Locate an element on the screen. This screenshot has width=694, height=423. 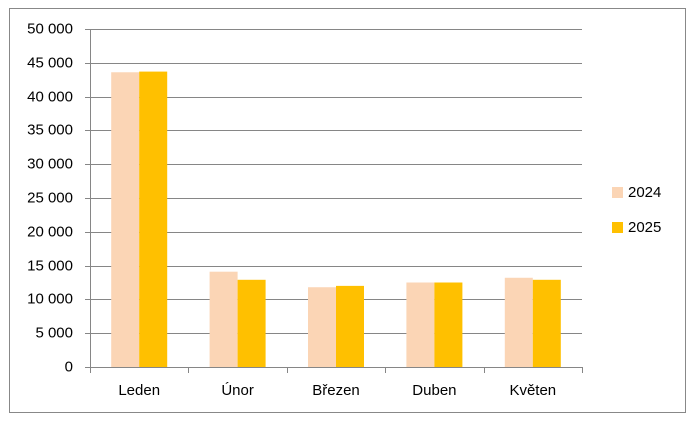
y-tick-label: 45 000 is located at coordinates (50, 62).